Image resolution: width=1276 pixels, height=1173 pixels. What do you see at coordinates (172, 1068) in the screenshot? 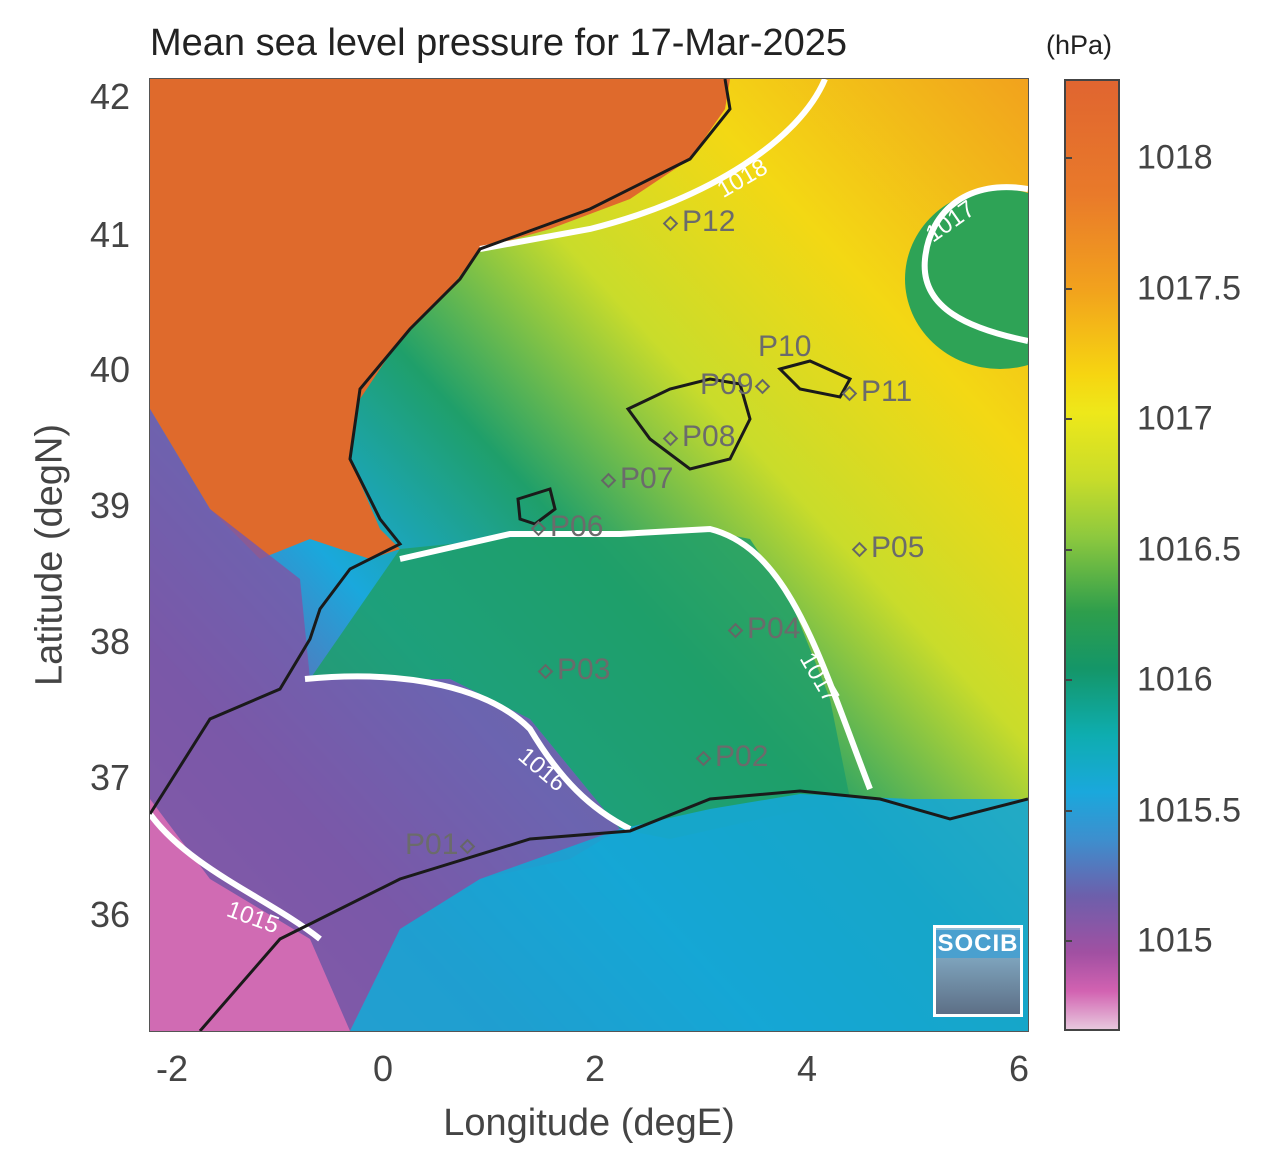
I see `x-tick-minus2: -2` at bounding box center [172, 1068].